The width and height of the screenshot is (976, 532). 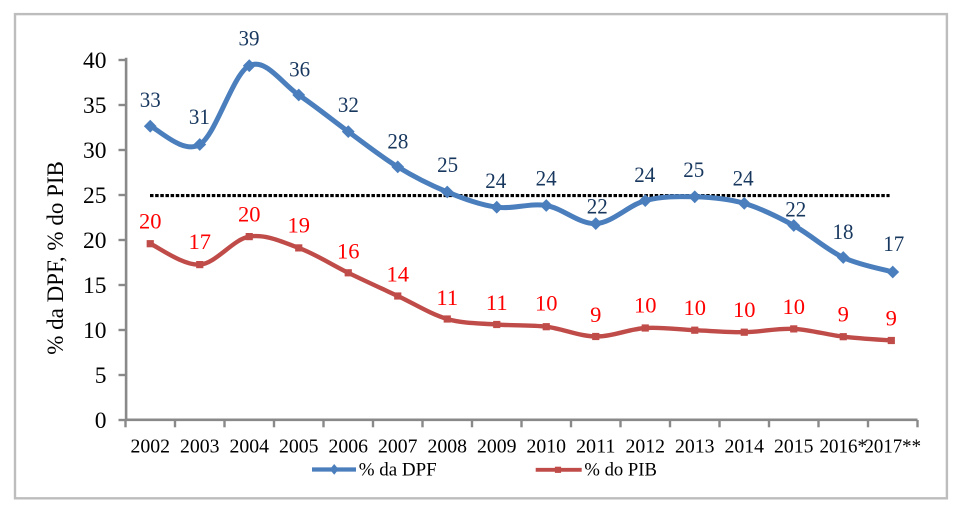 I want to click on svg-text: 5, so click(x=101, y=376).